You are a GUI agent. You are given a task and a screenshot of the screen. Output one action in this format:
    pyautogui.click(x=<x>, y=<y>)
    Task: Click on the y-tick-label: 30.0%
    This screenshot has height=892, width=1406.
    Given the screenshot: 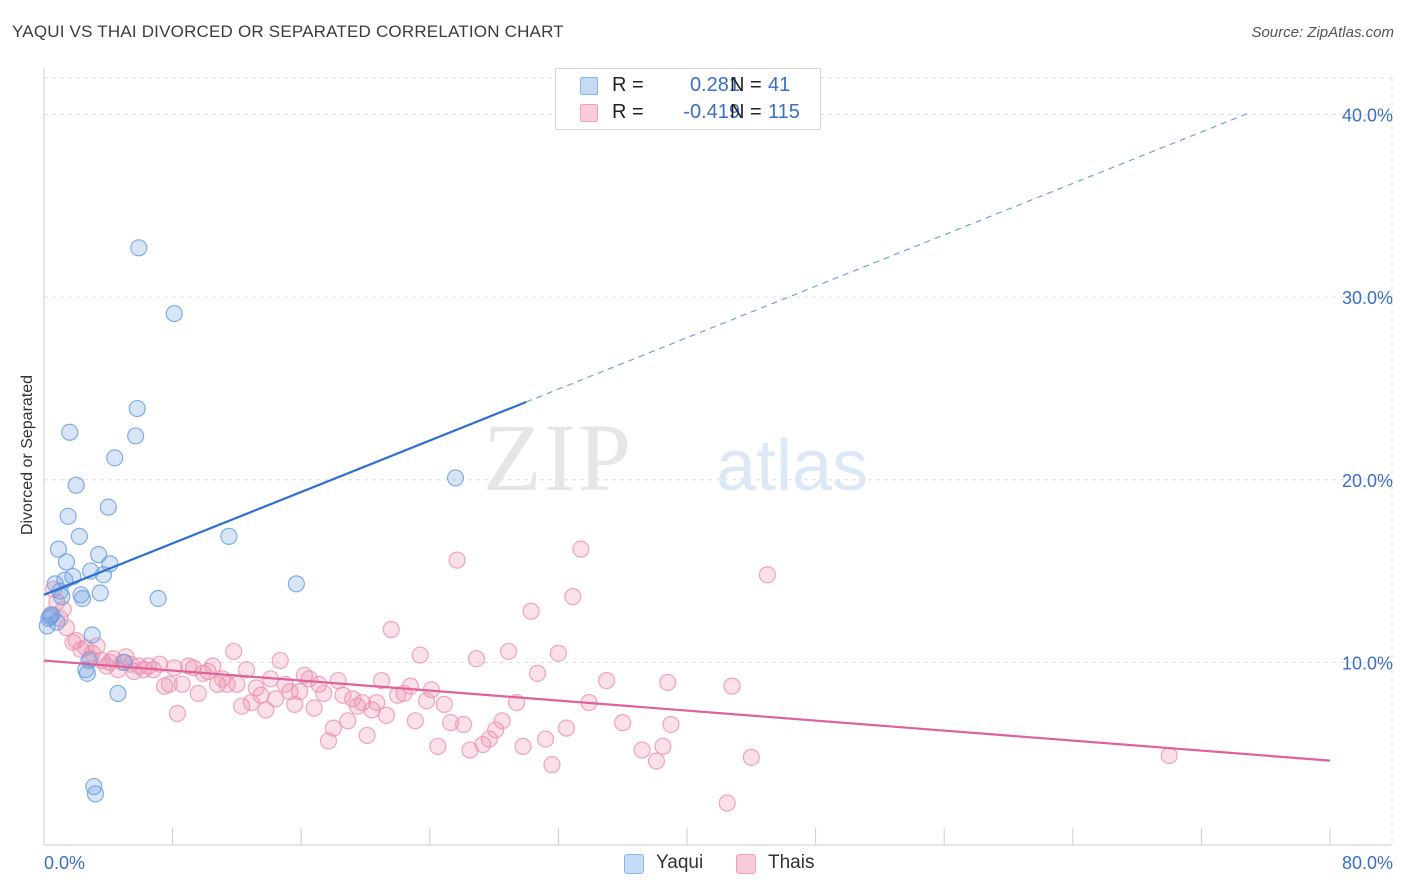 What is the action you would take?
    pyautogui.click(x=1367, y=298)
    